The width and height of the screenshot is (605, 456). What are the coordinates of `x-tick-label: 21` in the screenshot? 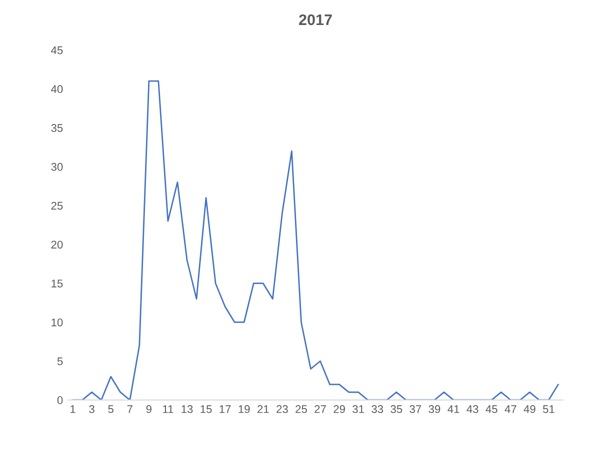 It's located at (263, 409).